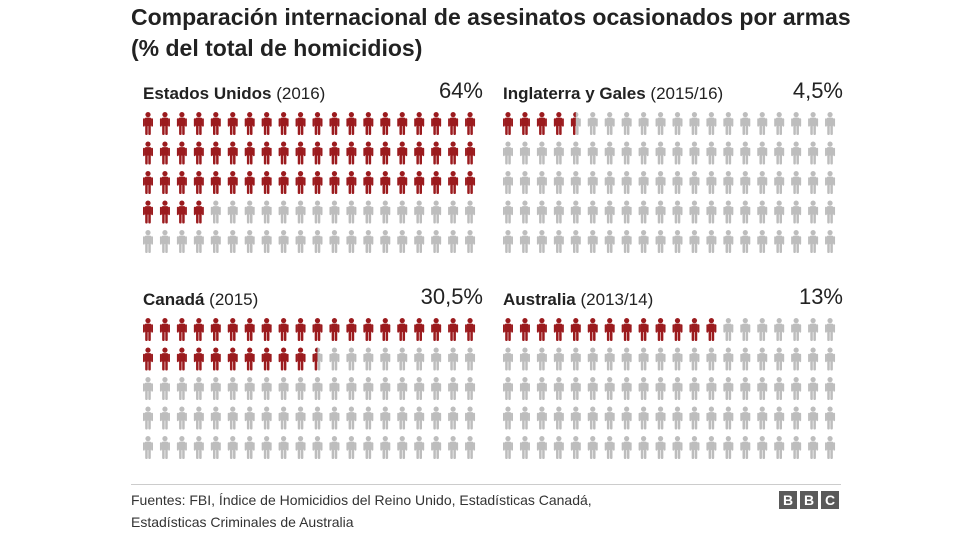 Image resolution: width=976 pixels, height=549 pixels. What do you see at coordinates (817, 90) in the screenshot?
I see `panel-percent: 4,5%` at bounding box center [817, 90].